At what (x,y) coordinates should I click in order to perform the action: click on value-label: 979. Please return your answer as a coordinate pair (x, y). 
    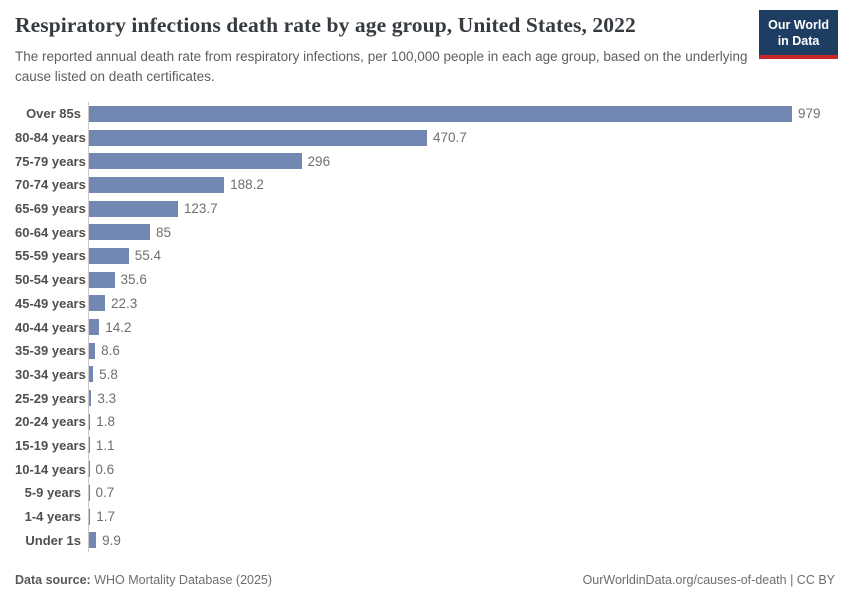
    Looking at the image, I should click on (809, 114).